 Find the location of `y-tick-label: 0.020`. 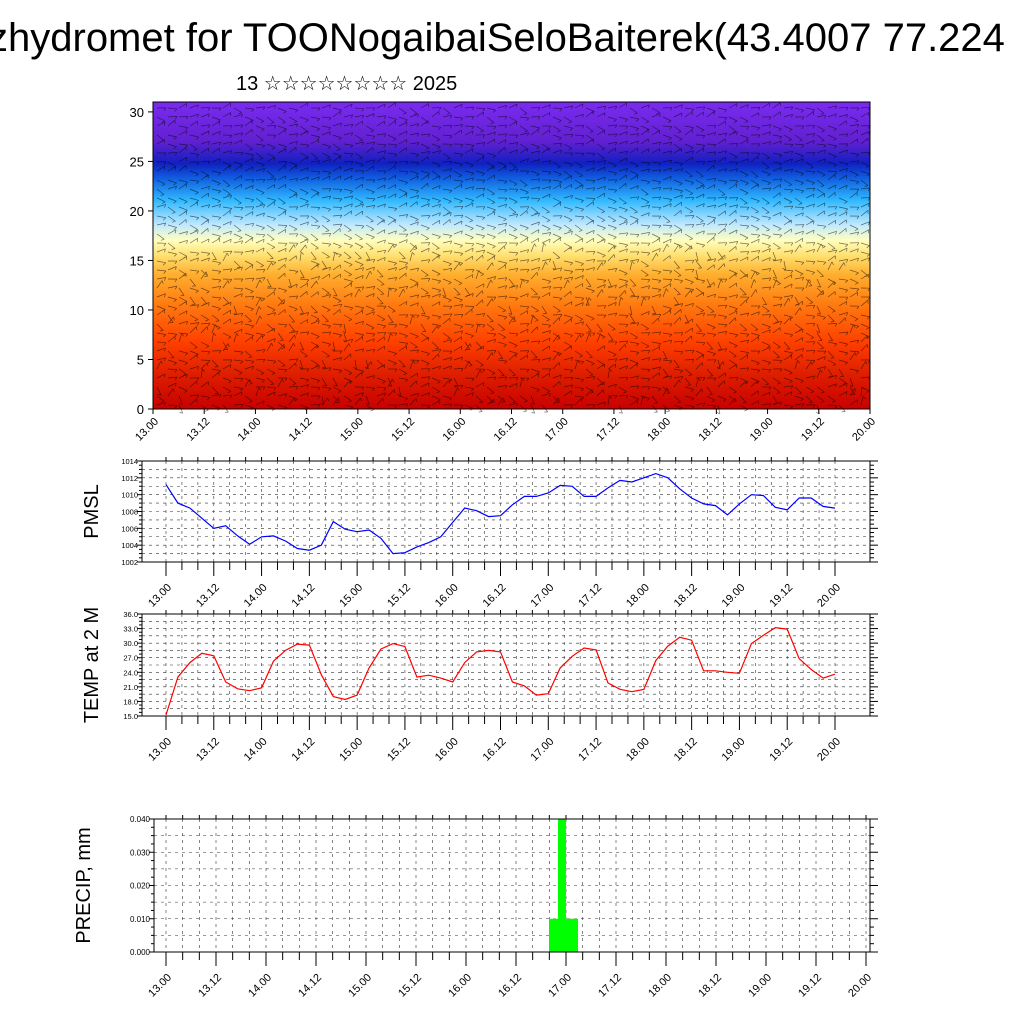

y-tick-label: 0.020 is located at coordinates (140, 886).